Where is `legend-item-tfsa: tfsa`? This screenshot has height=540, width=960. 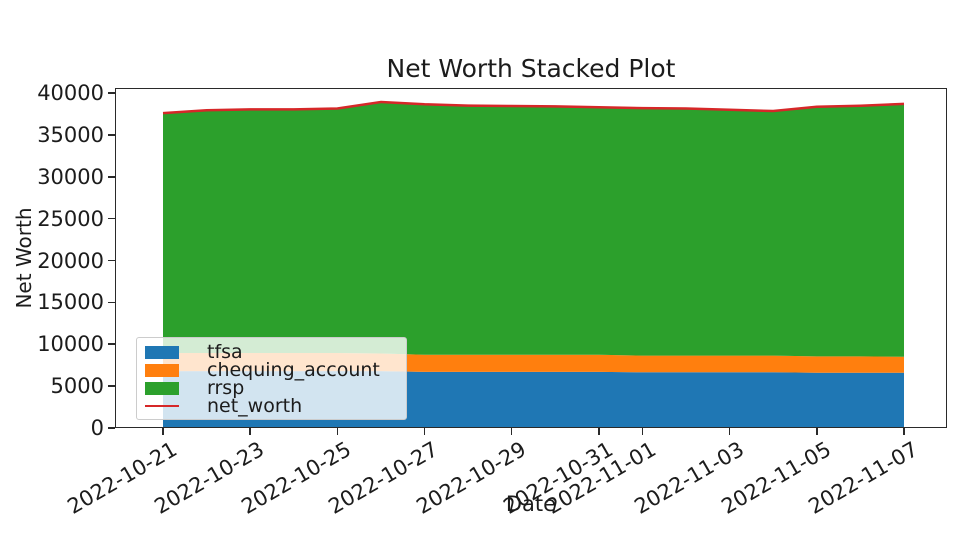 legend-item-tfsa: tfsa is located at coordinates (271, 352).